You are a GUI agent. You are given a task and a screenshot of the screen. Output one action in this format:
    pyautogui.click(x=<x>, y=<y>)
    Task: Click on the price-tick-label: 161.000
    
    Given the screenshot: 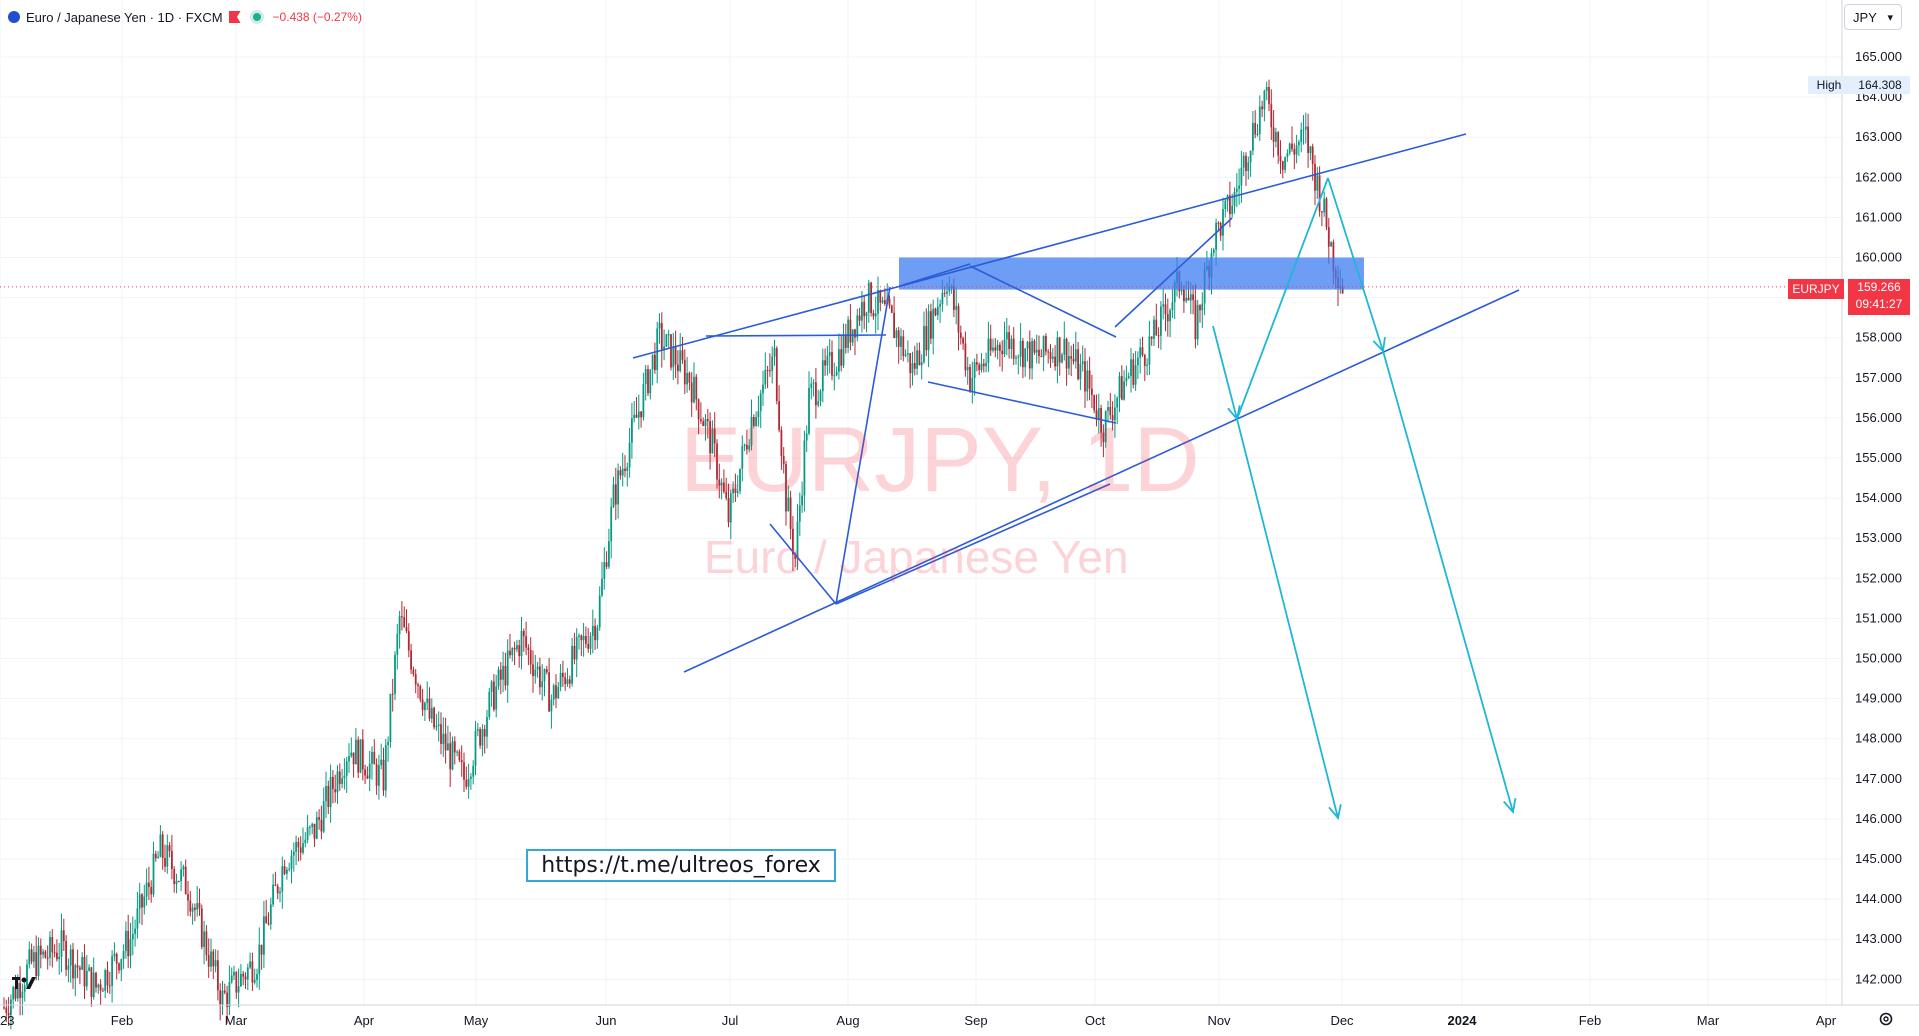 What is the action you would take?
    pyautogui.click(x=1878, y=216)
    